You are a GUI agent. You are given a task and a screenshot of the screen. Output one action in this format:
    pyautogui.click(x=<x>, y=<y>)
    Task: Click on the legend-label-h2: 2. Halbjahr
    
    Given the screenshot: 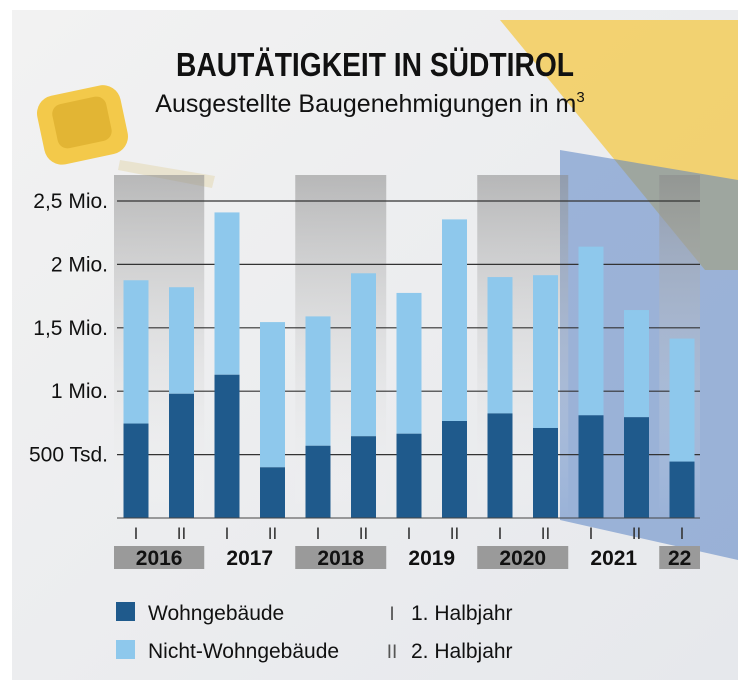 What is the action you would take?
    pyautogui.click(x=462, y=651)
    